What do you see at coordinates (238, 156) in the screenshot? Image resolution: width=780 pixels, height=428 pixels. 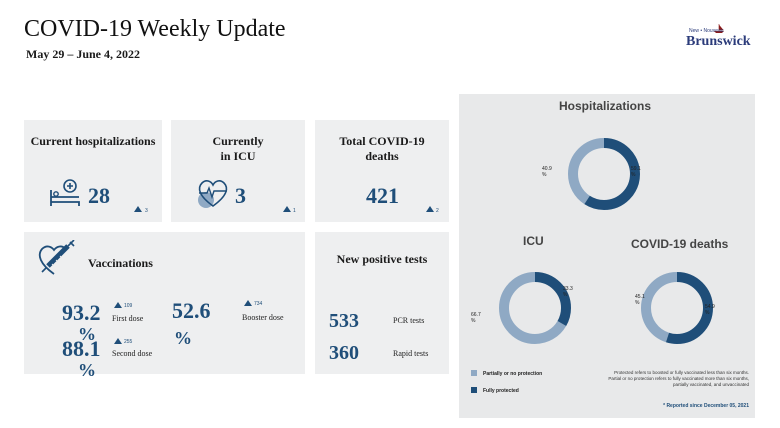 I see `icu-card-title-line2: in ICU` at bounding box center [238, 156].